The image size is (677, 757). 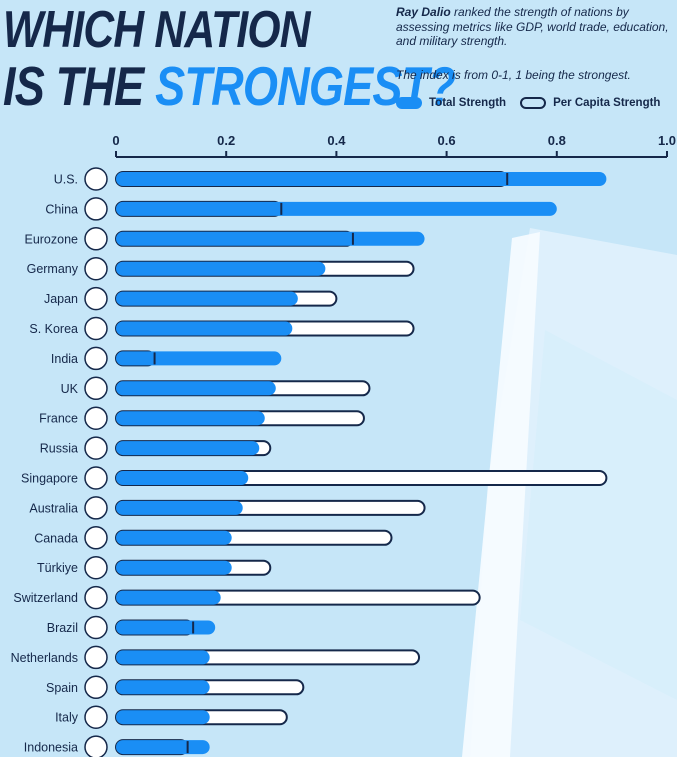 What do you see at coordinates (96, 209) in the screenshot?
I see `china-flag-icon` at bounding box center [96, 209].